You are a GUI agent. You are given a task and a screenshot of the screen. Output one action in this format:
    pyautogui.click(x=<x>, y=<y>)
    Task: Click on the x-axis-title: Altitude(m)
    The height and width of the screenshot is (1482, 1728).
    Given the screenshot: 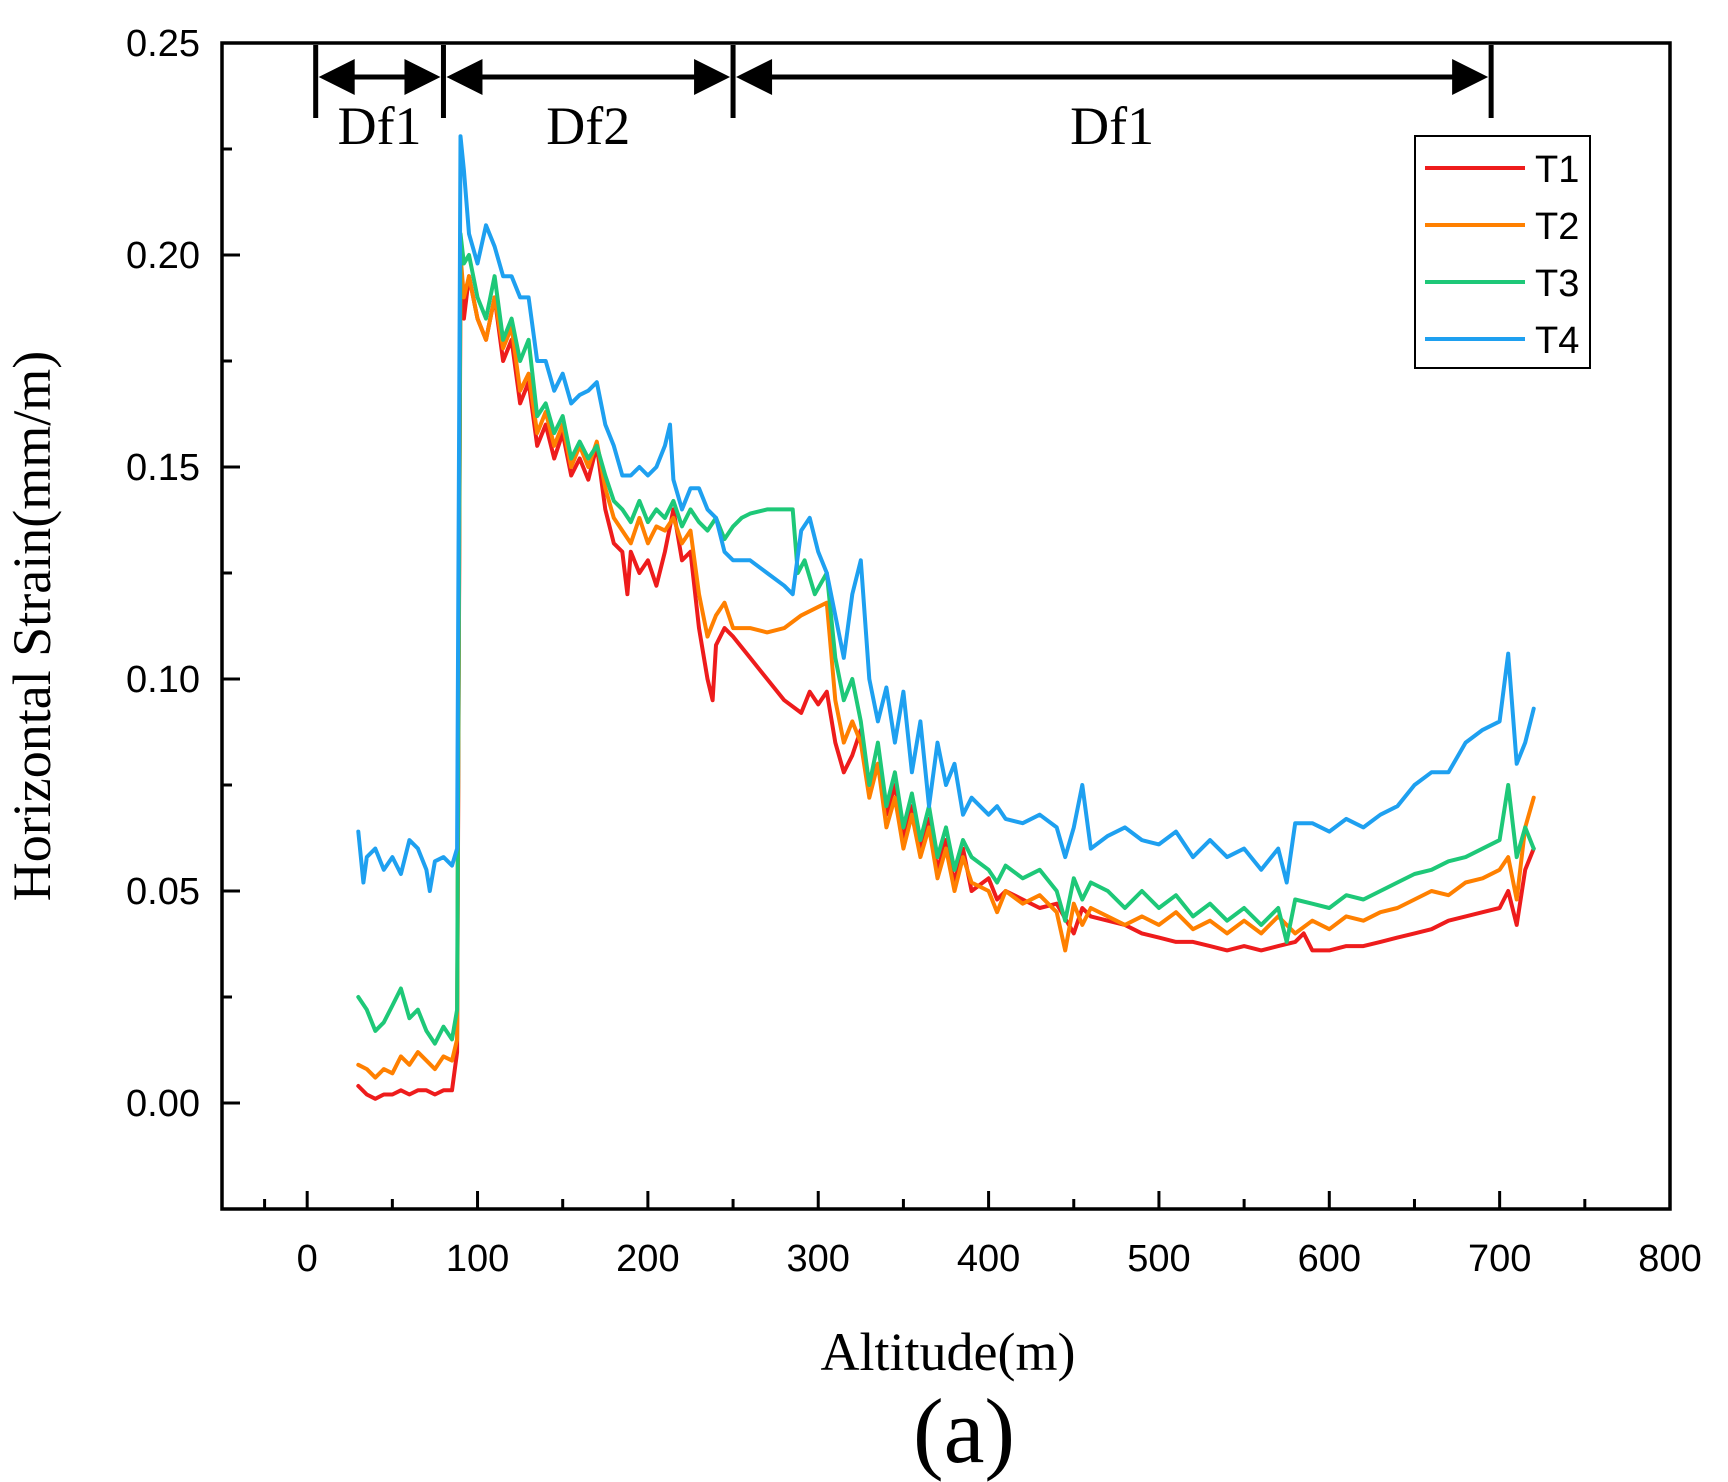 What is the action you would take?
    pyautogui.click(x=948, y=1352)
    